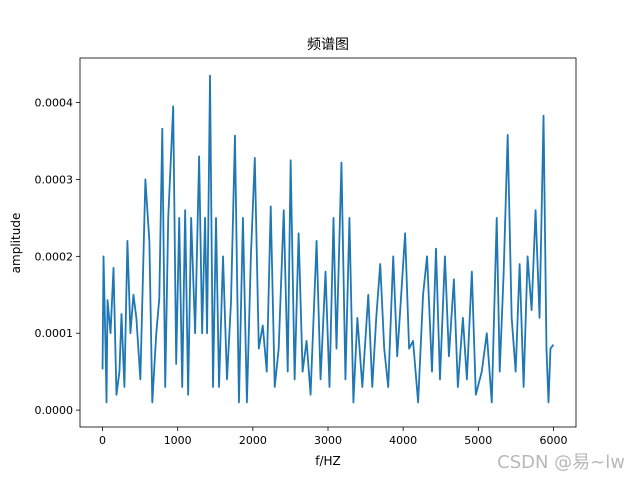  I want to click on y-tick-label: 0.0003, so click(54, 179).